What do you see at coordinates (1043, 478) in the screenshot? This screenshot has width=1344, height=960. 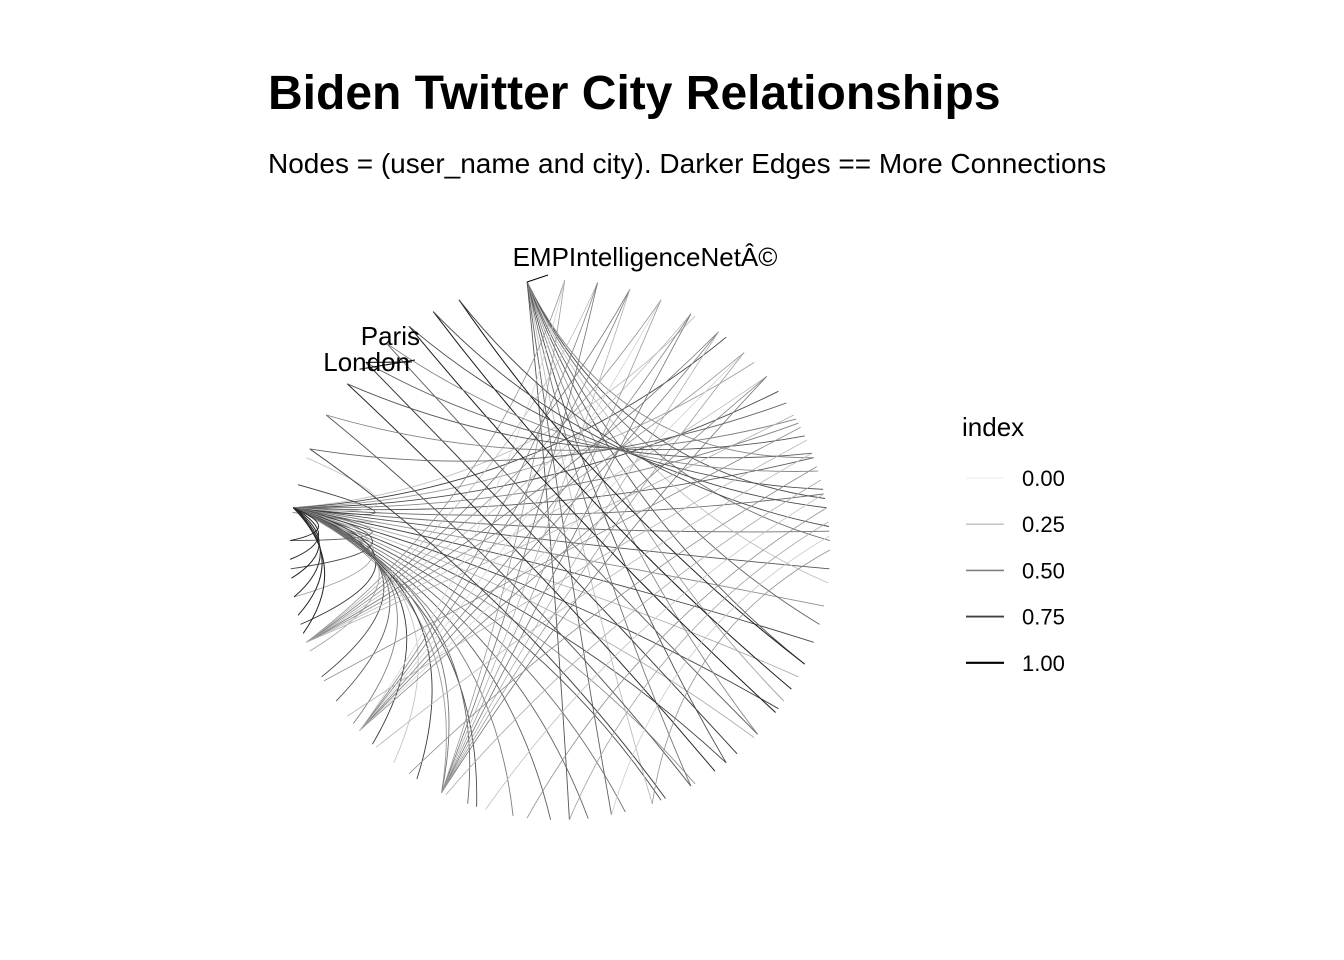 I see `legend-label: 0.00` at bounding box center [1043, 478].